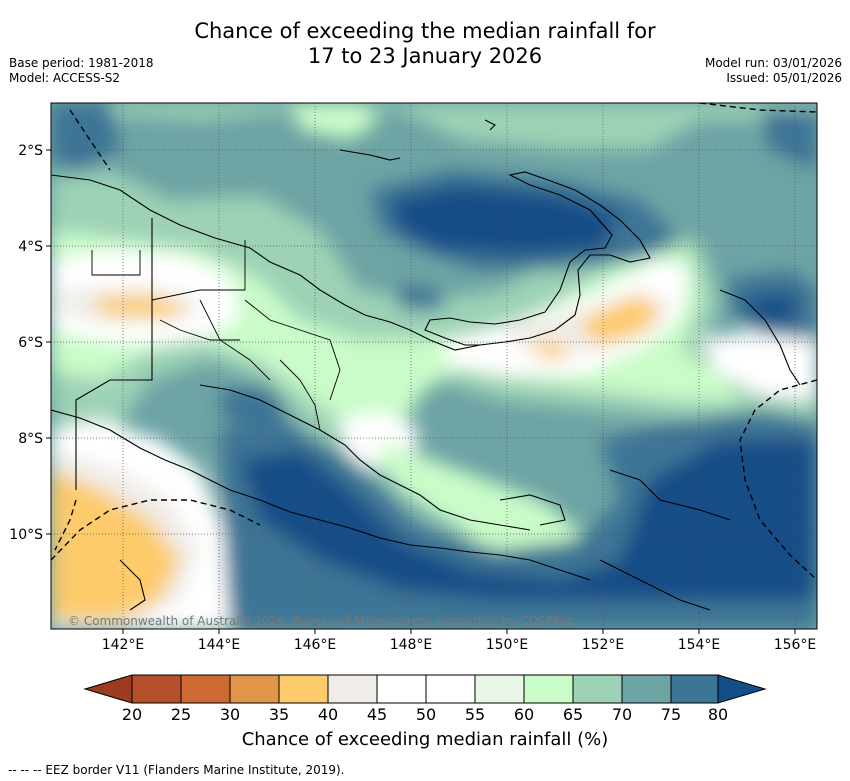 Image resolution: width=850 pixels, height=781 pixels. Describe the element at coordinates (671, 714) in the screenshot. I see `colorbar-tick: 75` at that location.